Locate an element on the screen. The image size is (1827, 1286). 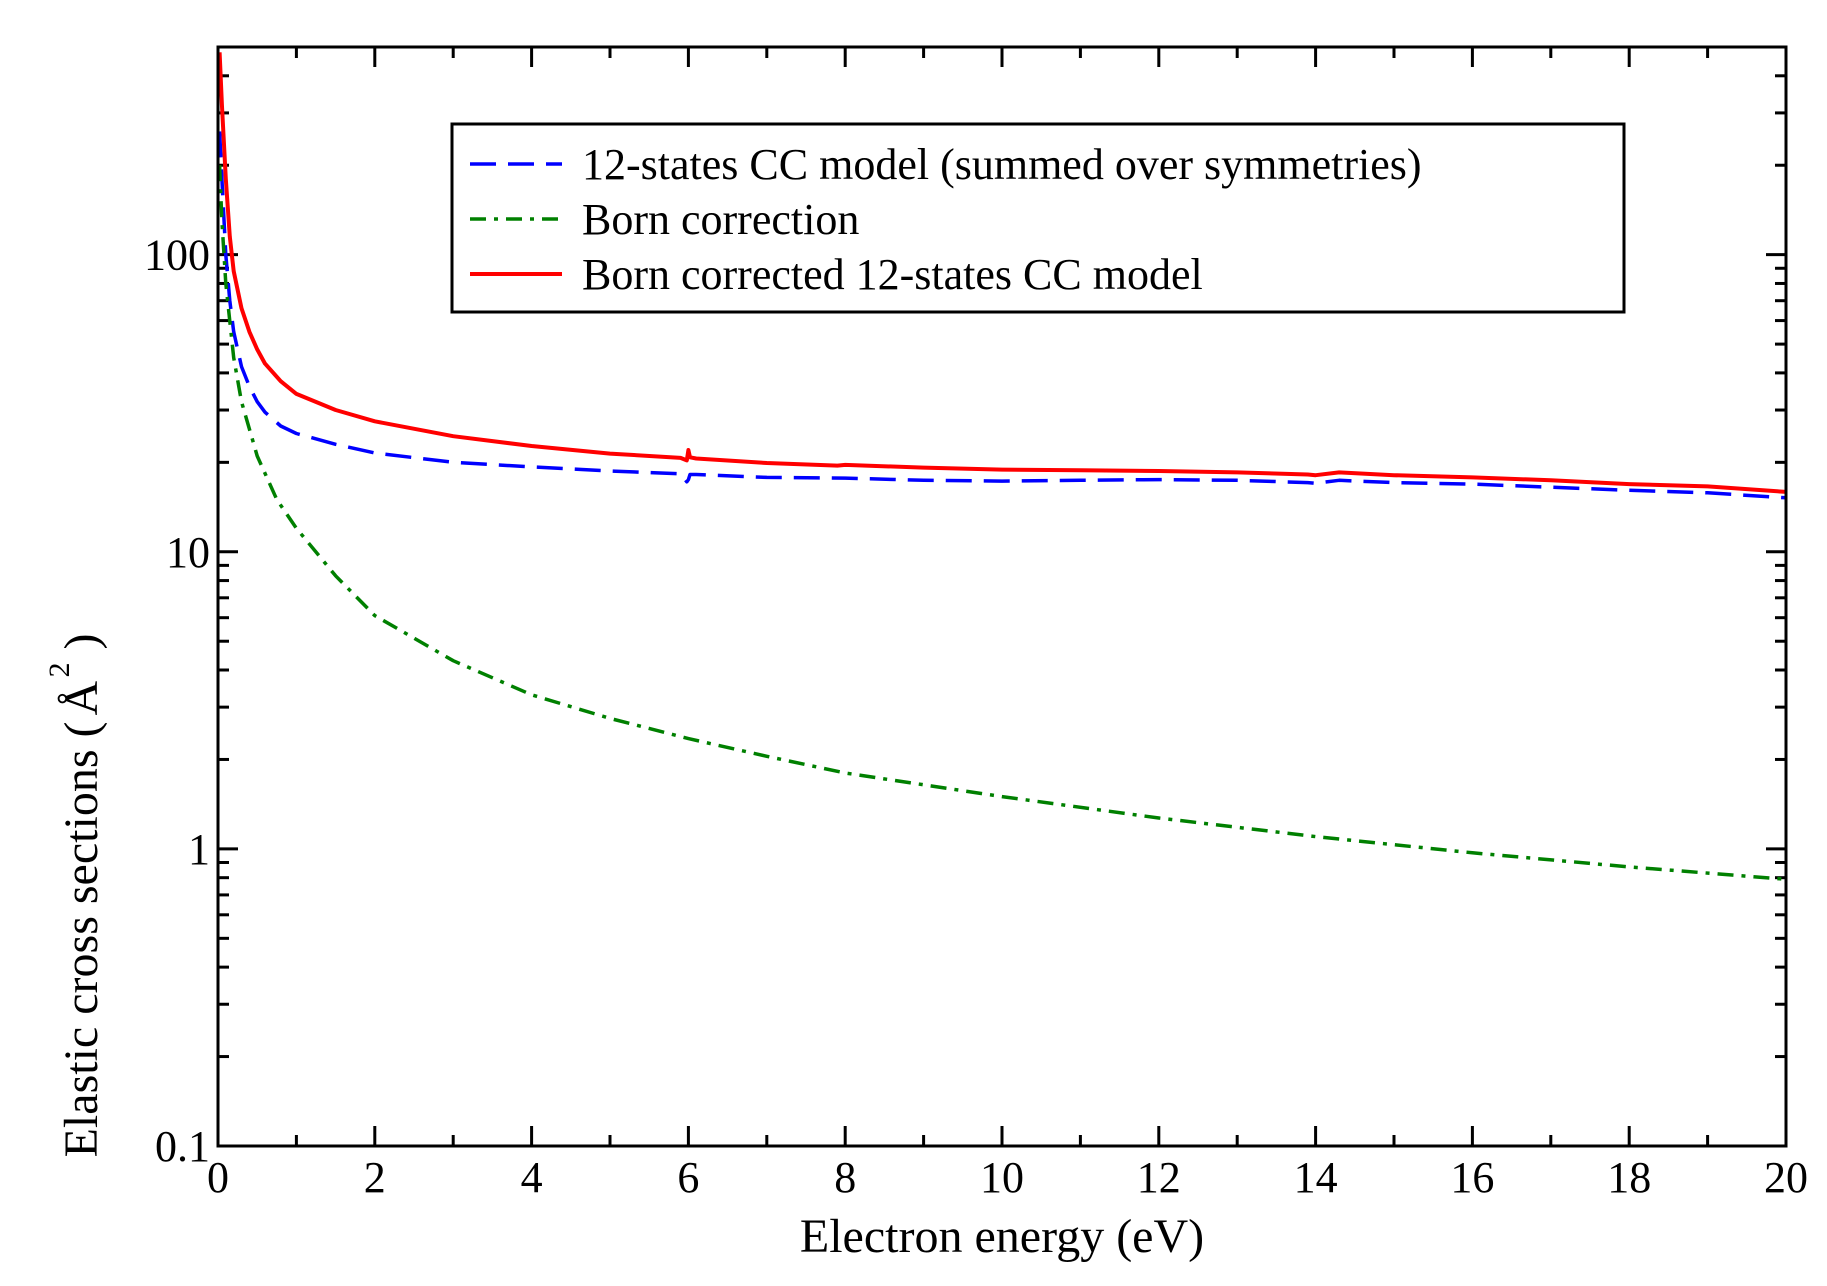
x-tick-label: 14 is located at coordinates (1316, 1177).